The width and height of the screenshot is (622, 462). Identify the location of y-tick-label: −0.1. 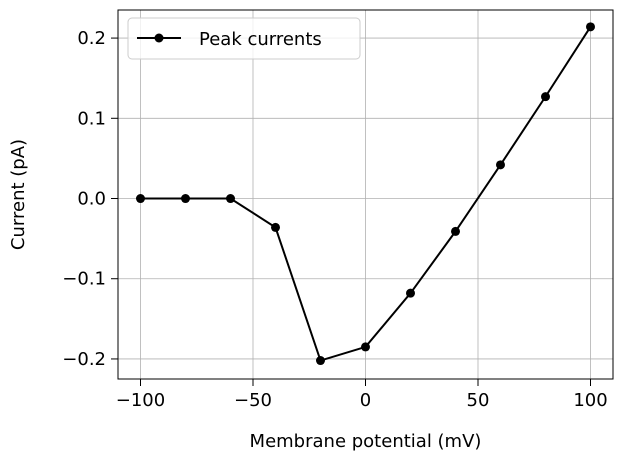
(84, 279).